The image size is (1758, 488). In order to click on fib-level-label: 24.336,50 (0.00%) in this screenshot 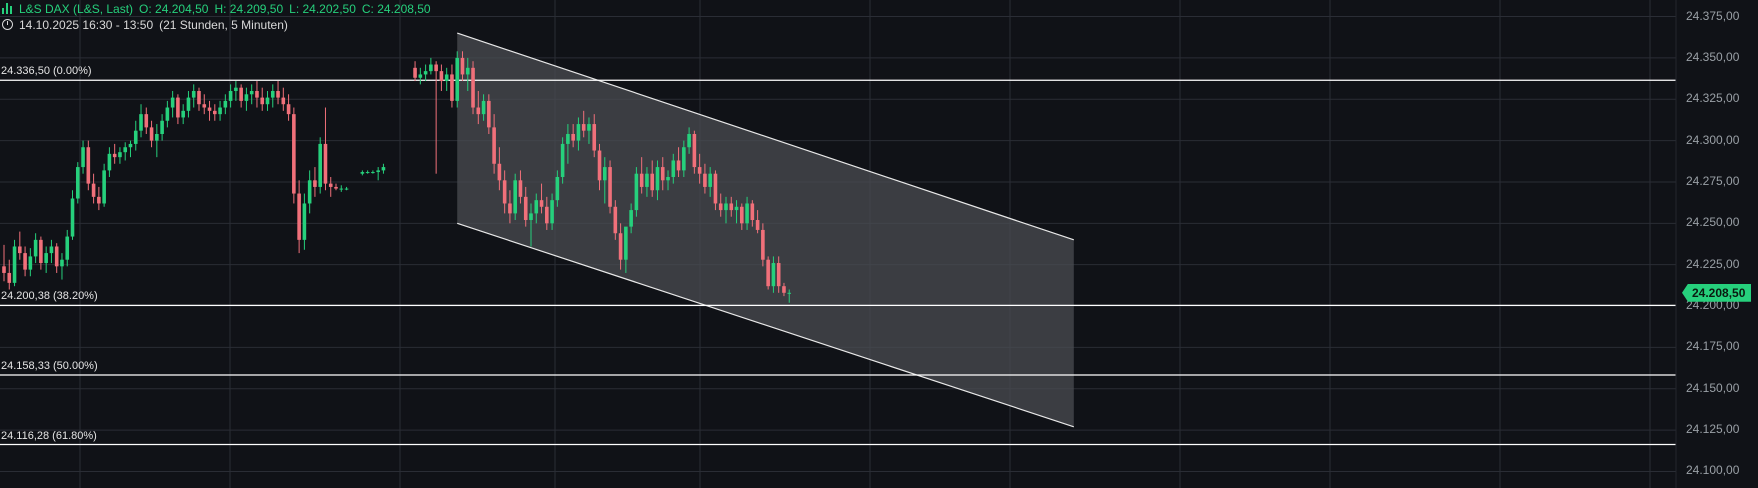, I will do `click(46, 71)`.